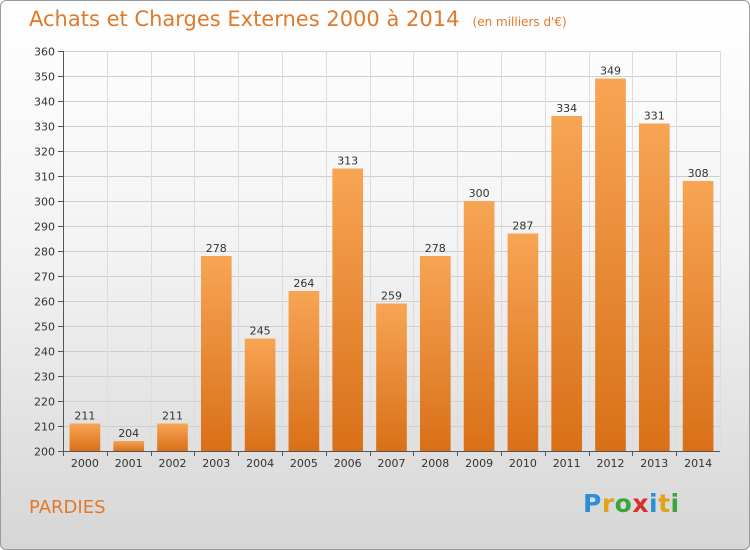 Image resolution: width=750 pixels, height=550 pixels. Describe the element at coordinates (610, 71) in the screenshot. I see `data-label-2012: 349` at that location.